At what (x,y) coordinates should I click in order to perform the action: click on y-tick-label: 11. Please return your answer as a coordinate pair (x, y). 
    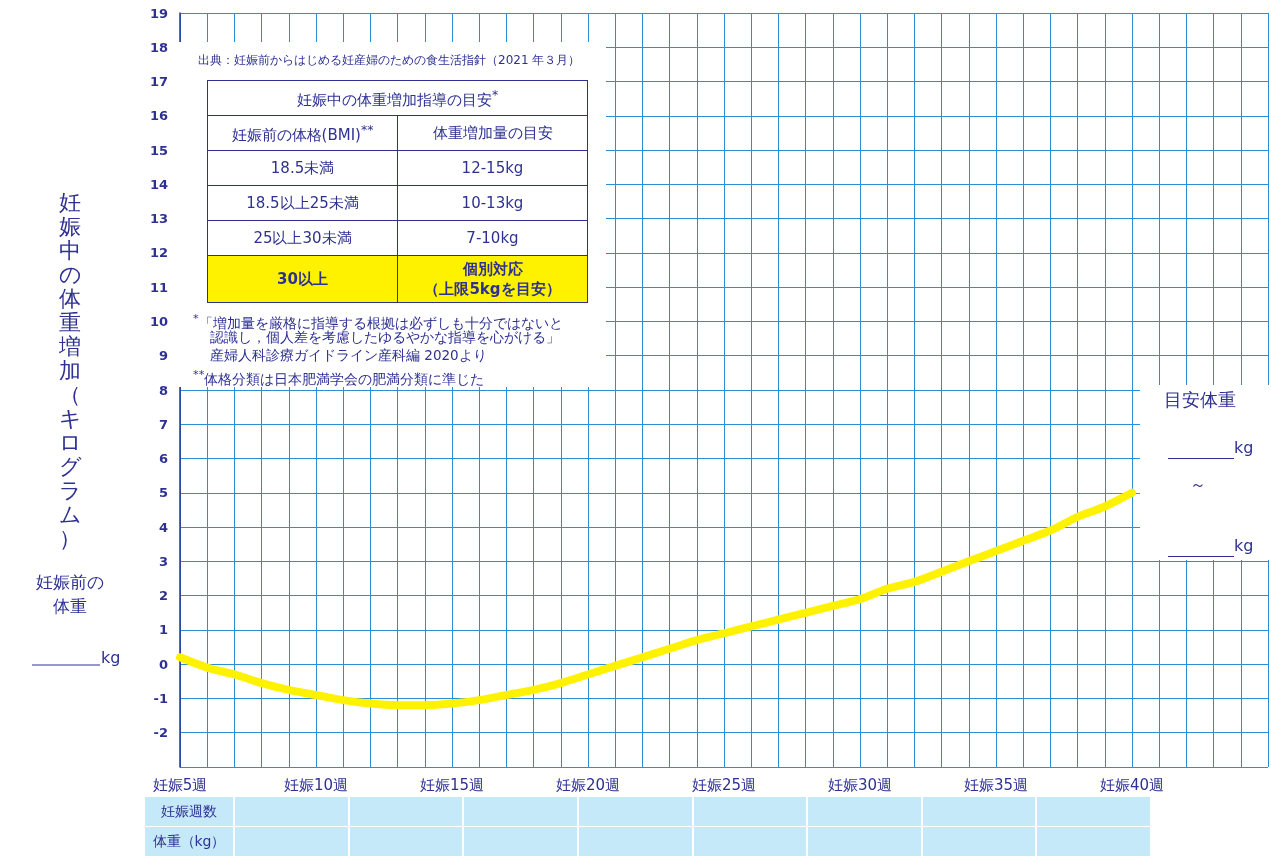
    Looking at the image, I should click on (158, 287).